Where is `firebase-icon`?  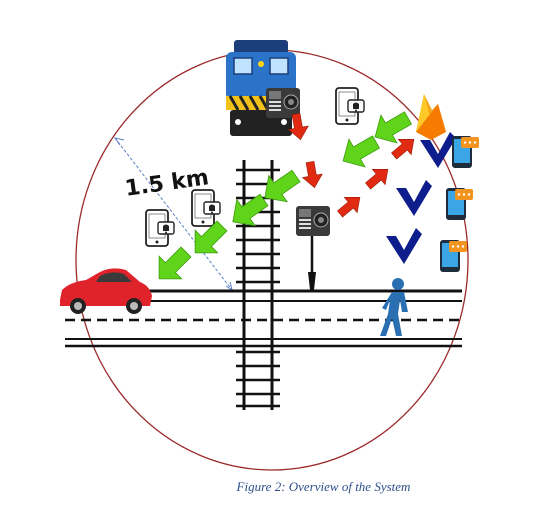
firebase-icon is located at coordinates (431, 117).